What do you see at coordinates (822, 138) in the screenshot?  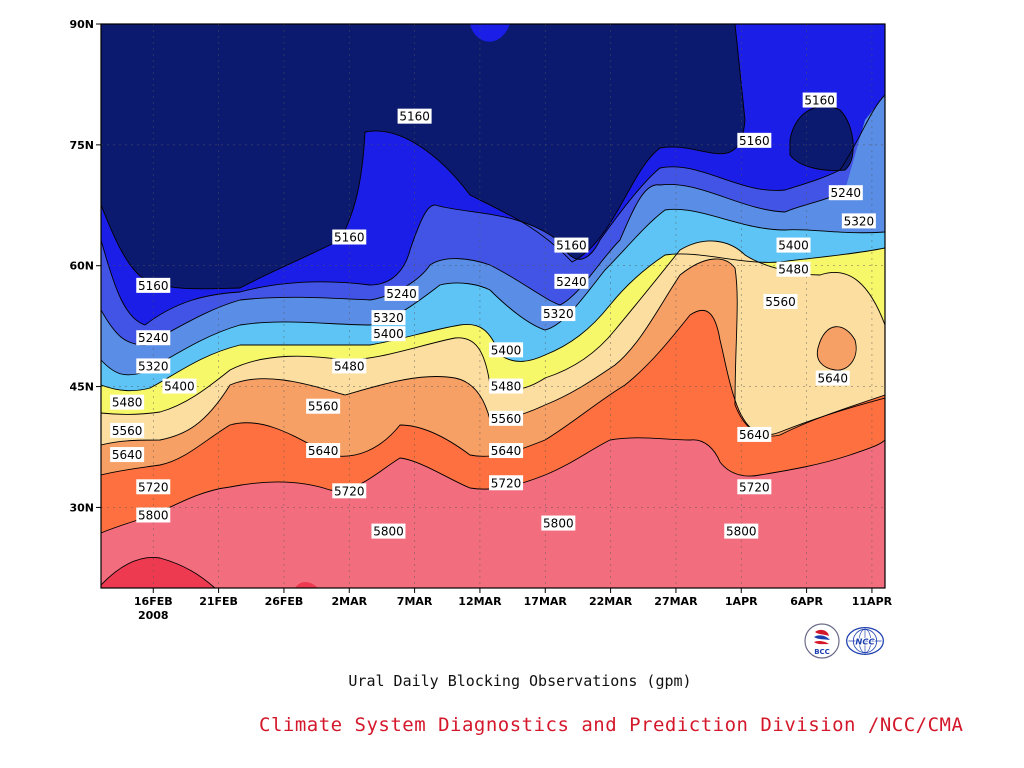 I see `closed-contour-5160-ne` at bounding box center [822, 138].